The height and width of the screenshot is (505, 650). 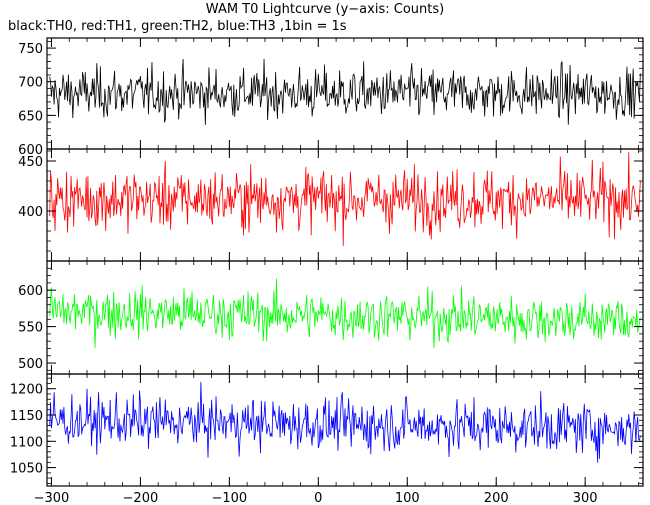 I want to click on y-tick-label: 400, so click(x=30, y=212).